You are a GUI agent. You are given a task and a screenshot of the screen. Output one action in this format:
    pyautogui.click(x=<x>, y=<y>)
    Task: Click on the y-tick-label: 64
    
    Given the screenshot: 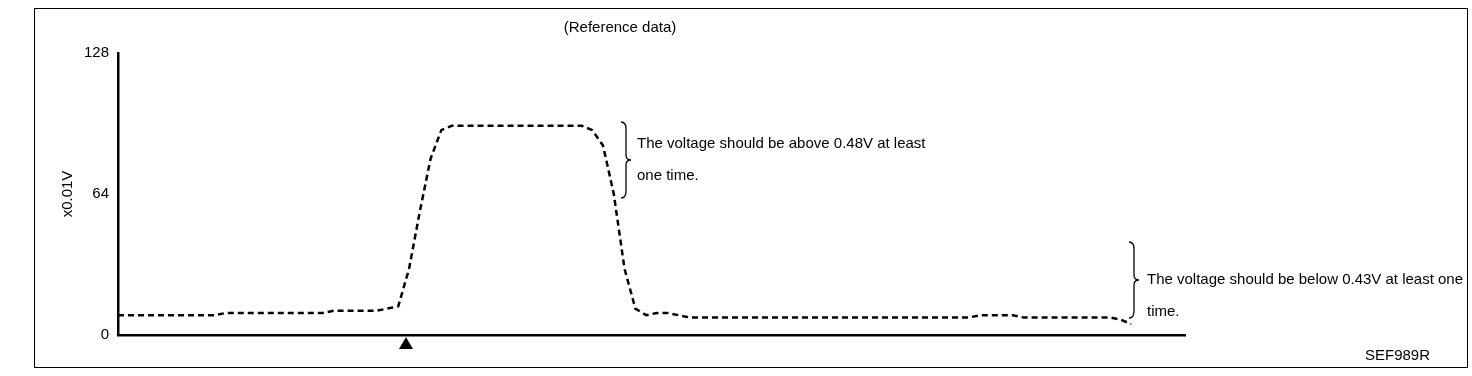 What is the action you would take?
    pyautogui.click(x=101, y=193)
    